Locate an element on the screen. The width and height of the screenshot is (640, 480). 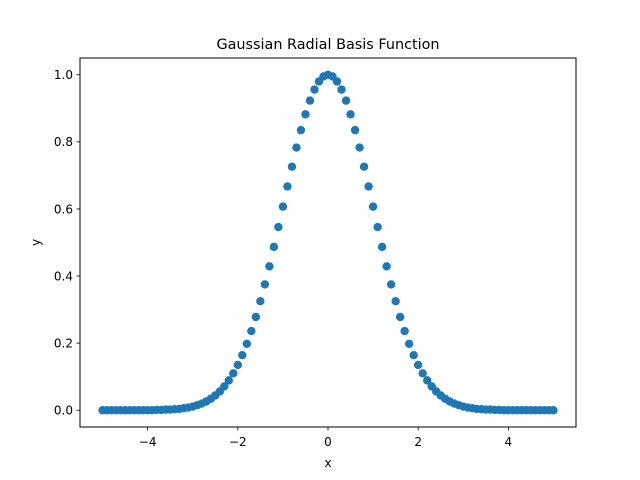
x-tick-label: −4 is located at coordinates (148, 442).